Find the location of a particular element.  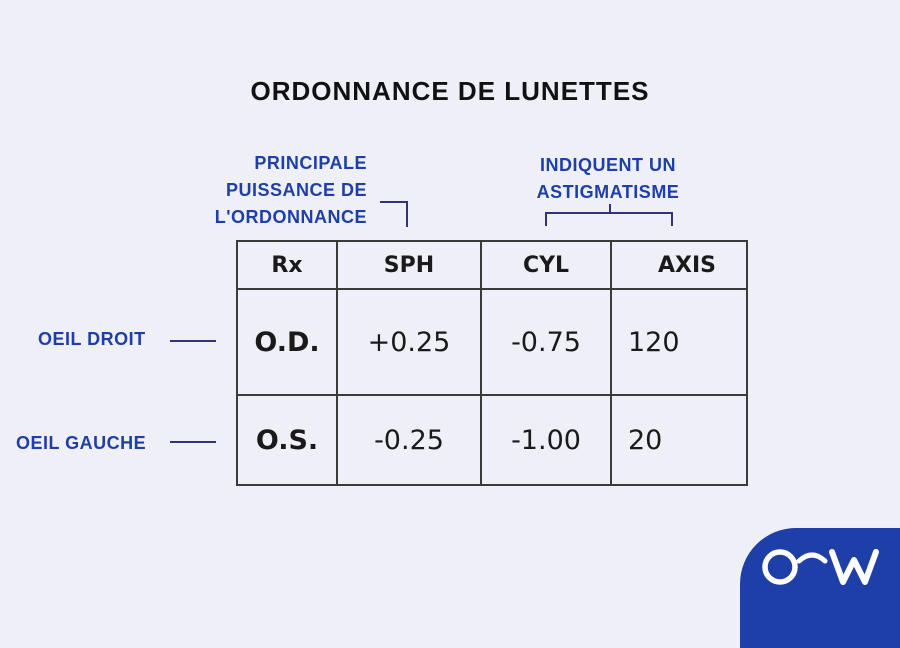

table-row: O.S. -0.25 -1.00 20 is located at coordinates (492, 440).